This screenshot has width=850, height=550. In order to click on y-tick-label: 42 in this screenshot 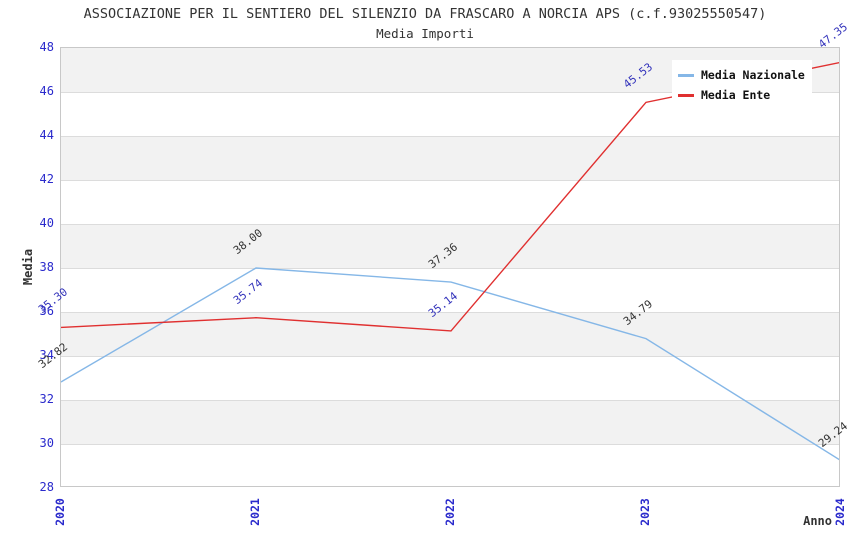, I will do `click(46, 179)`.